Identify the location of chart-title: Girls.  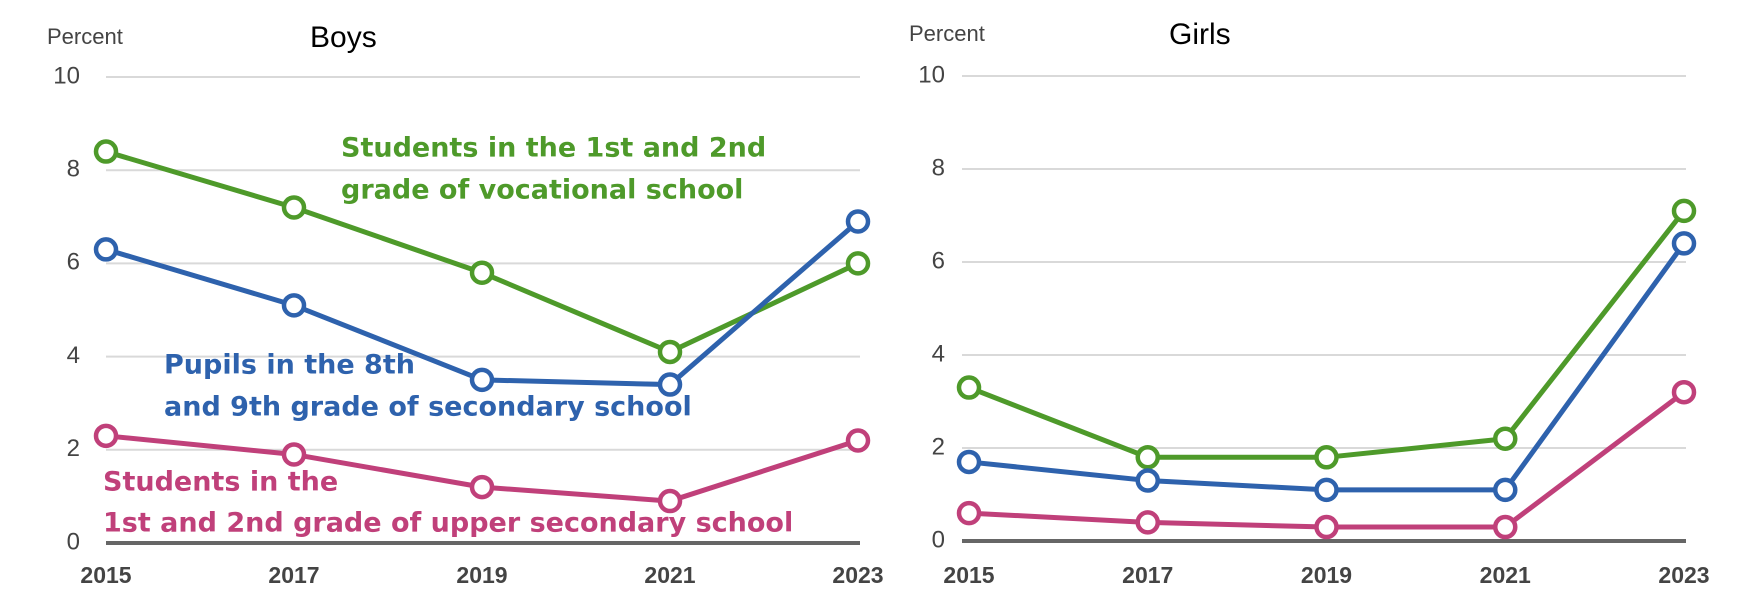
(1200, 34).